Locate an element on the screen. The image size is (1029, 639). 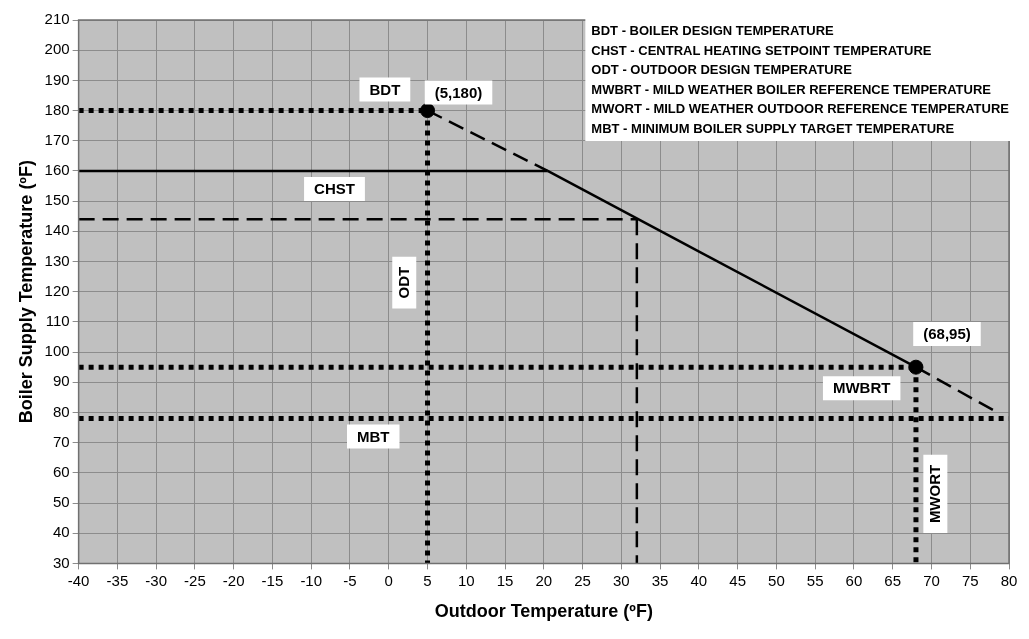
annotation: ODT - OUTDOOR DESIGN TEMPERATURE is located at coordinates (722, 70).